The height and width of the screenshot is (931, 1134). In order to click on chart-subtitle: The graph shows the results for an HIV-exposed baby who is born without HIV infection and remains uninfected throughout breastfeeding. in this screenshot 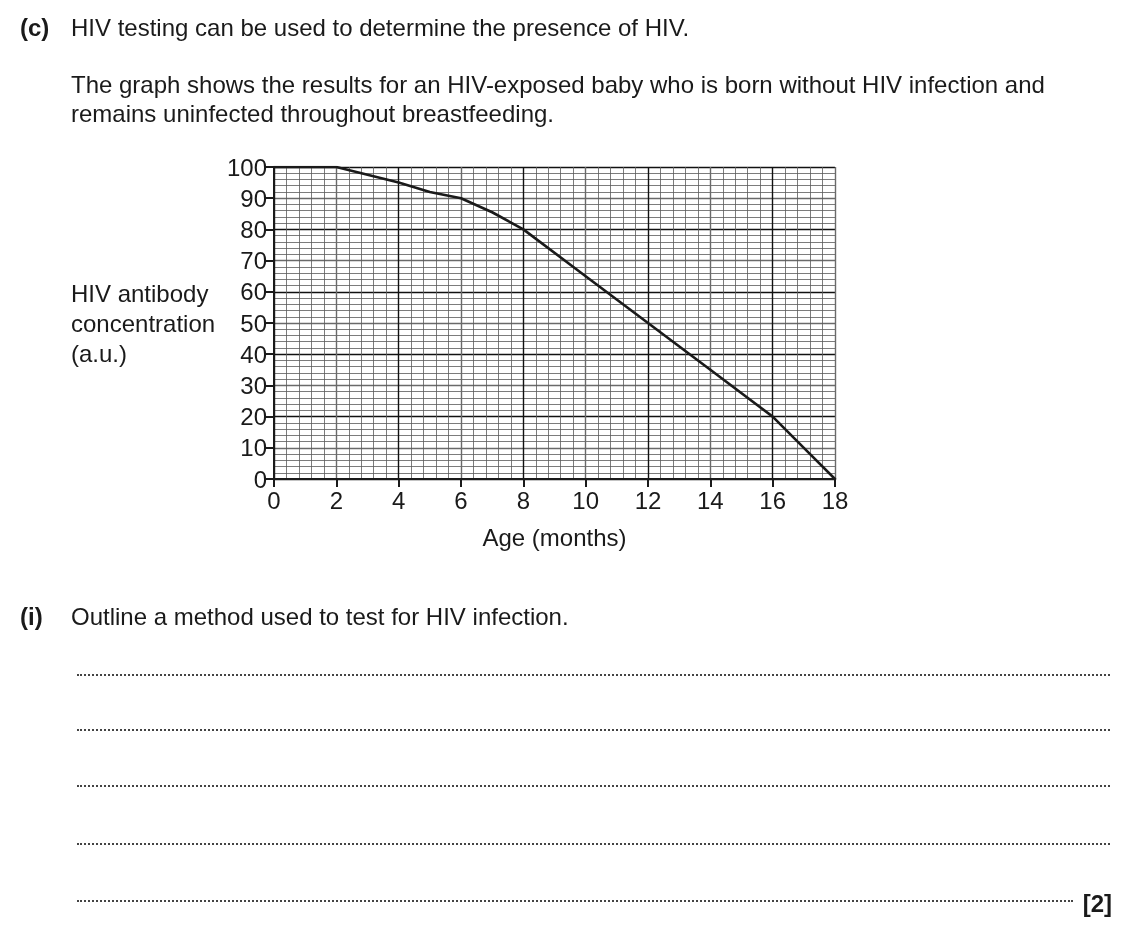, I will do `click(558, 99)`.